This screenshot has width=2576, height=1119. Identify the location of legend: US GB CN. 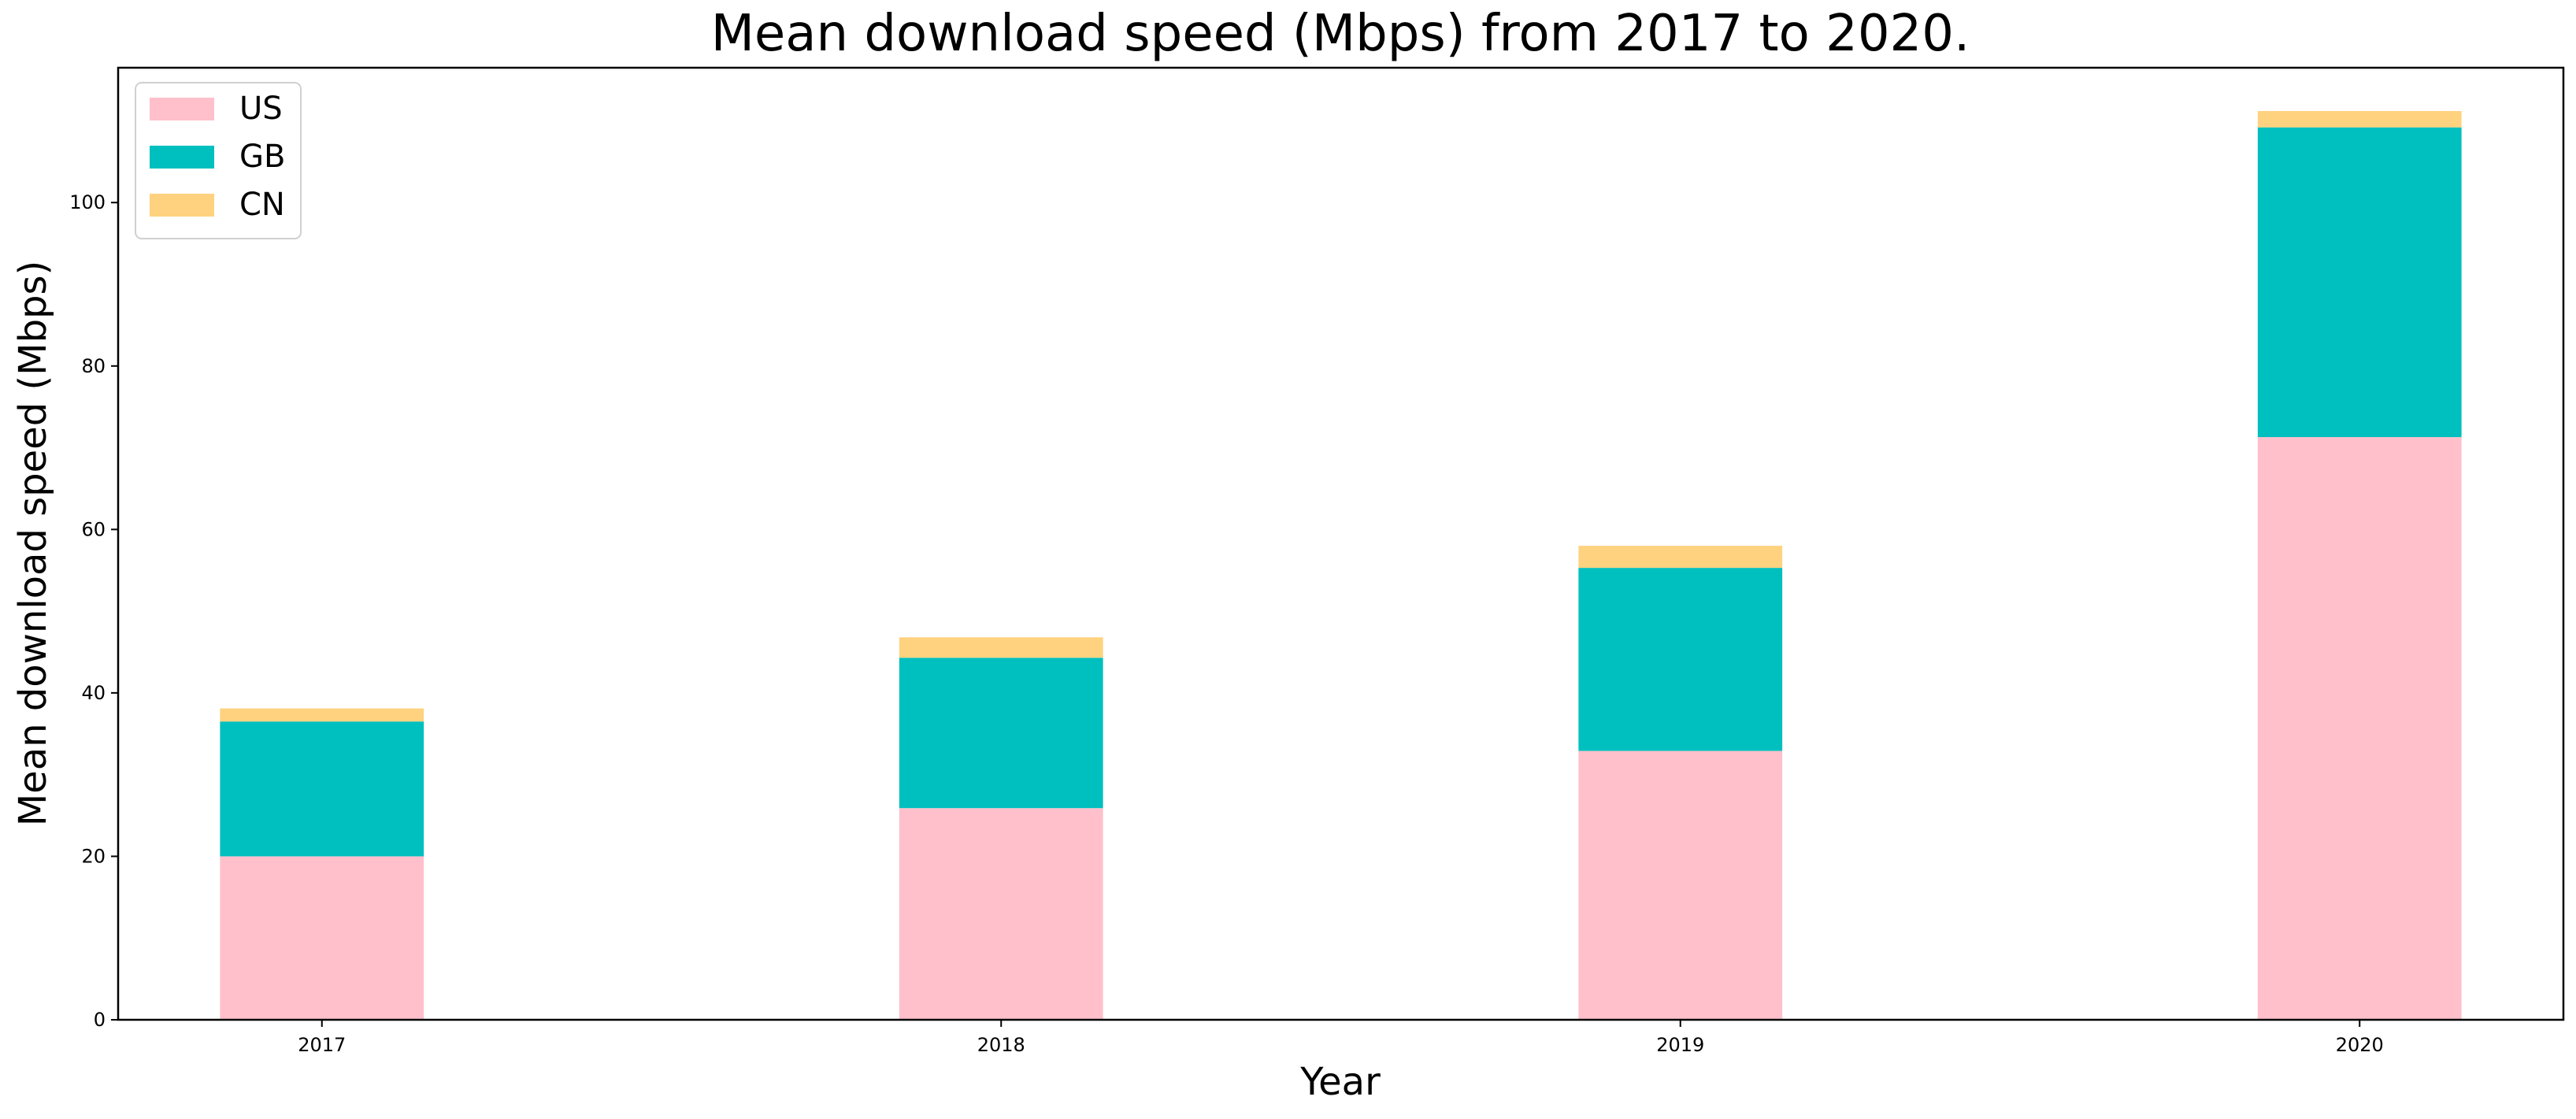
(218, 160).